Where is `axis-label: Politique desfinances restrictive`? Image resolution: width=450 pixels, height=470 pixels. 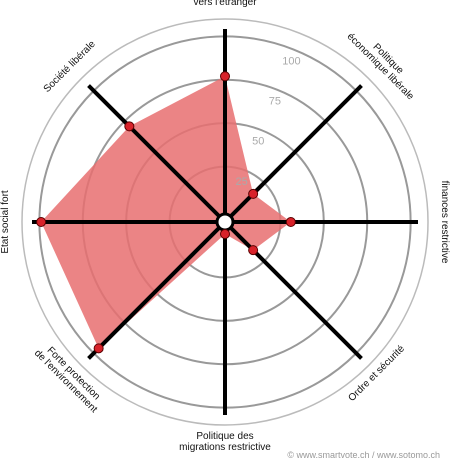 axis-label: Politique desfinances restrictive is located at coordinates (444, 222).